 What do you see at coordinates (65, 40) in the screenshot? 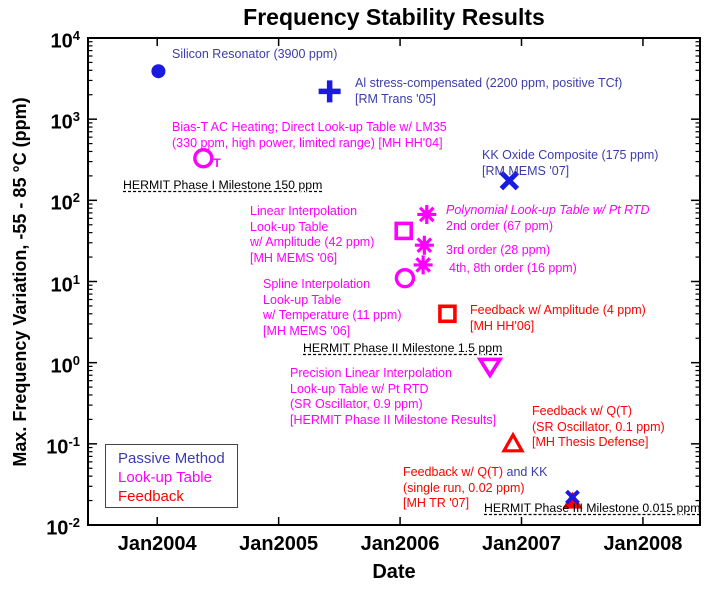
I see `y-tick-label: 10⁴` at bounding box center [65, 40].